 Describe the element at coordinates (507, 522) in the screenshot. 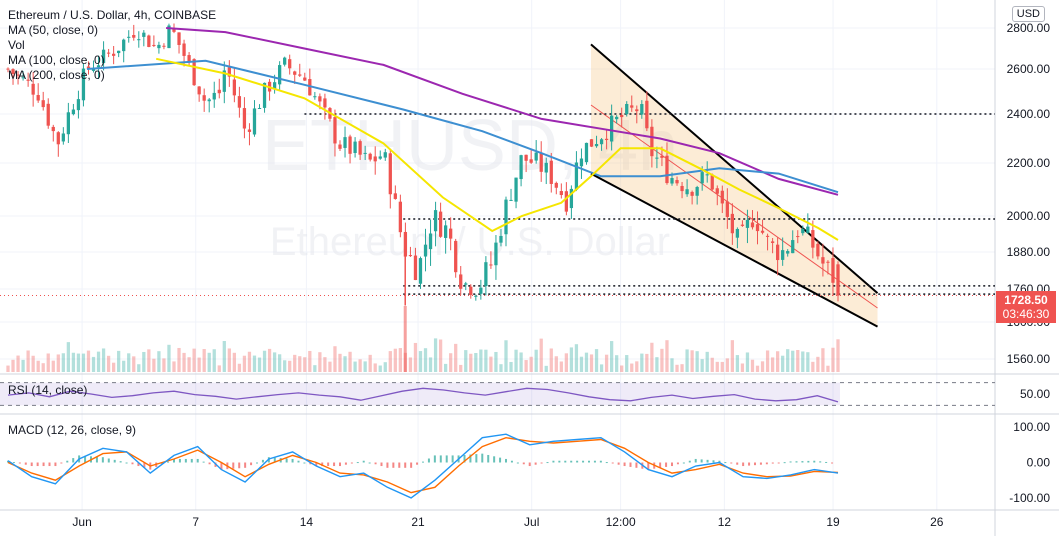

I see `time-axis: Jun 7 14 21 Jul 12:00 12 19 26` at that location.